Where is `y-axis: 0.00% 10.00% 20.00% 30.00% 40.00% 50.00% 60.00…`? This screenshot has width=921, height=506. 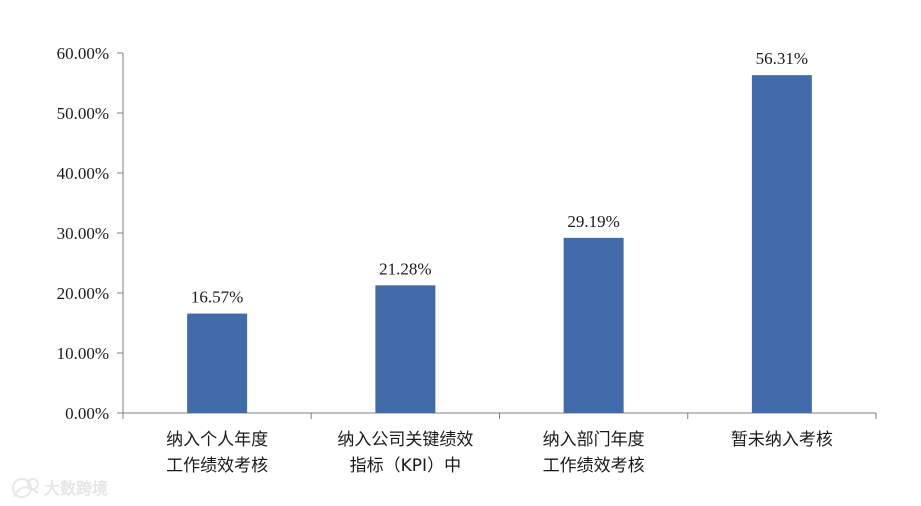
y-axis: 0.00% 10.00% 20.00% 30.00% 40.00% 50.00% 60.00… is located at coordinates (90, 233).